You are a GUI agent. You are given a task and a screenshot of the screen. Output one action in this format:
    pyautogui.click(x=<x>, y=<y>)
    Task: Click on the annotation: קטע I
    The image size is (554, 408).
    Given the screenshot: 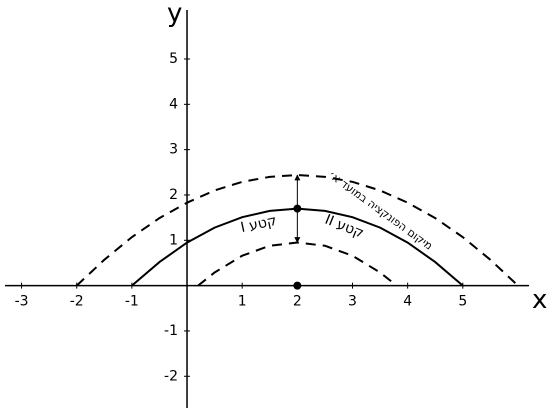 What is the action you would take?
    pyautogui.click(x=258, y=224)
    